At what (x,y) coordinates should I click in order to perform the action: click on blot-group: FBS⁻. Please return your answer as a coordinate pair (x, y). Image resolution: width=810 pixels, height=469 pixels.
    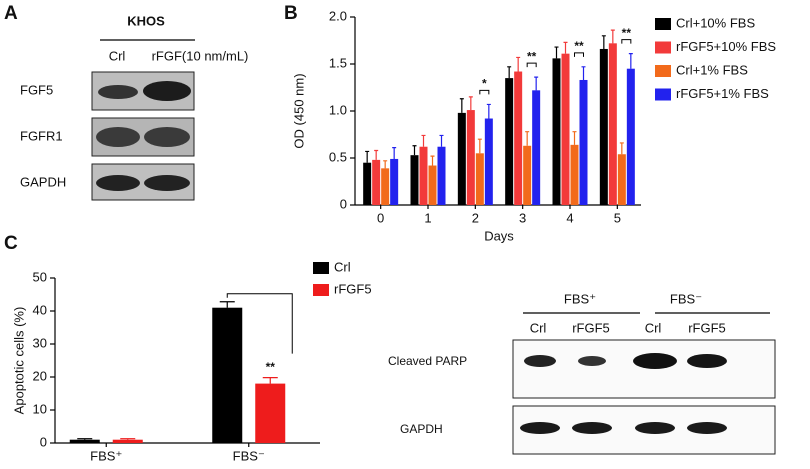
    Looking at the image, I should click on (686, 298).